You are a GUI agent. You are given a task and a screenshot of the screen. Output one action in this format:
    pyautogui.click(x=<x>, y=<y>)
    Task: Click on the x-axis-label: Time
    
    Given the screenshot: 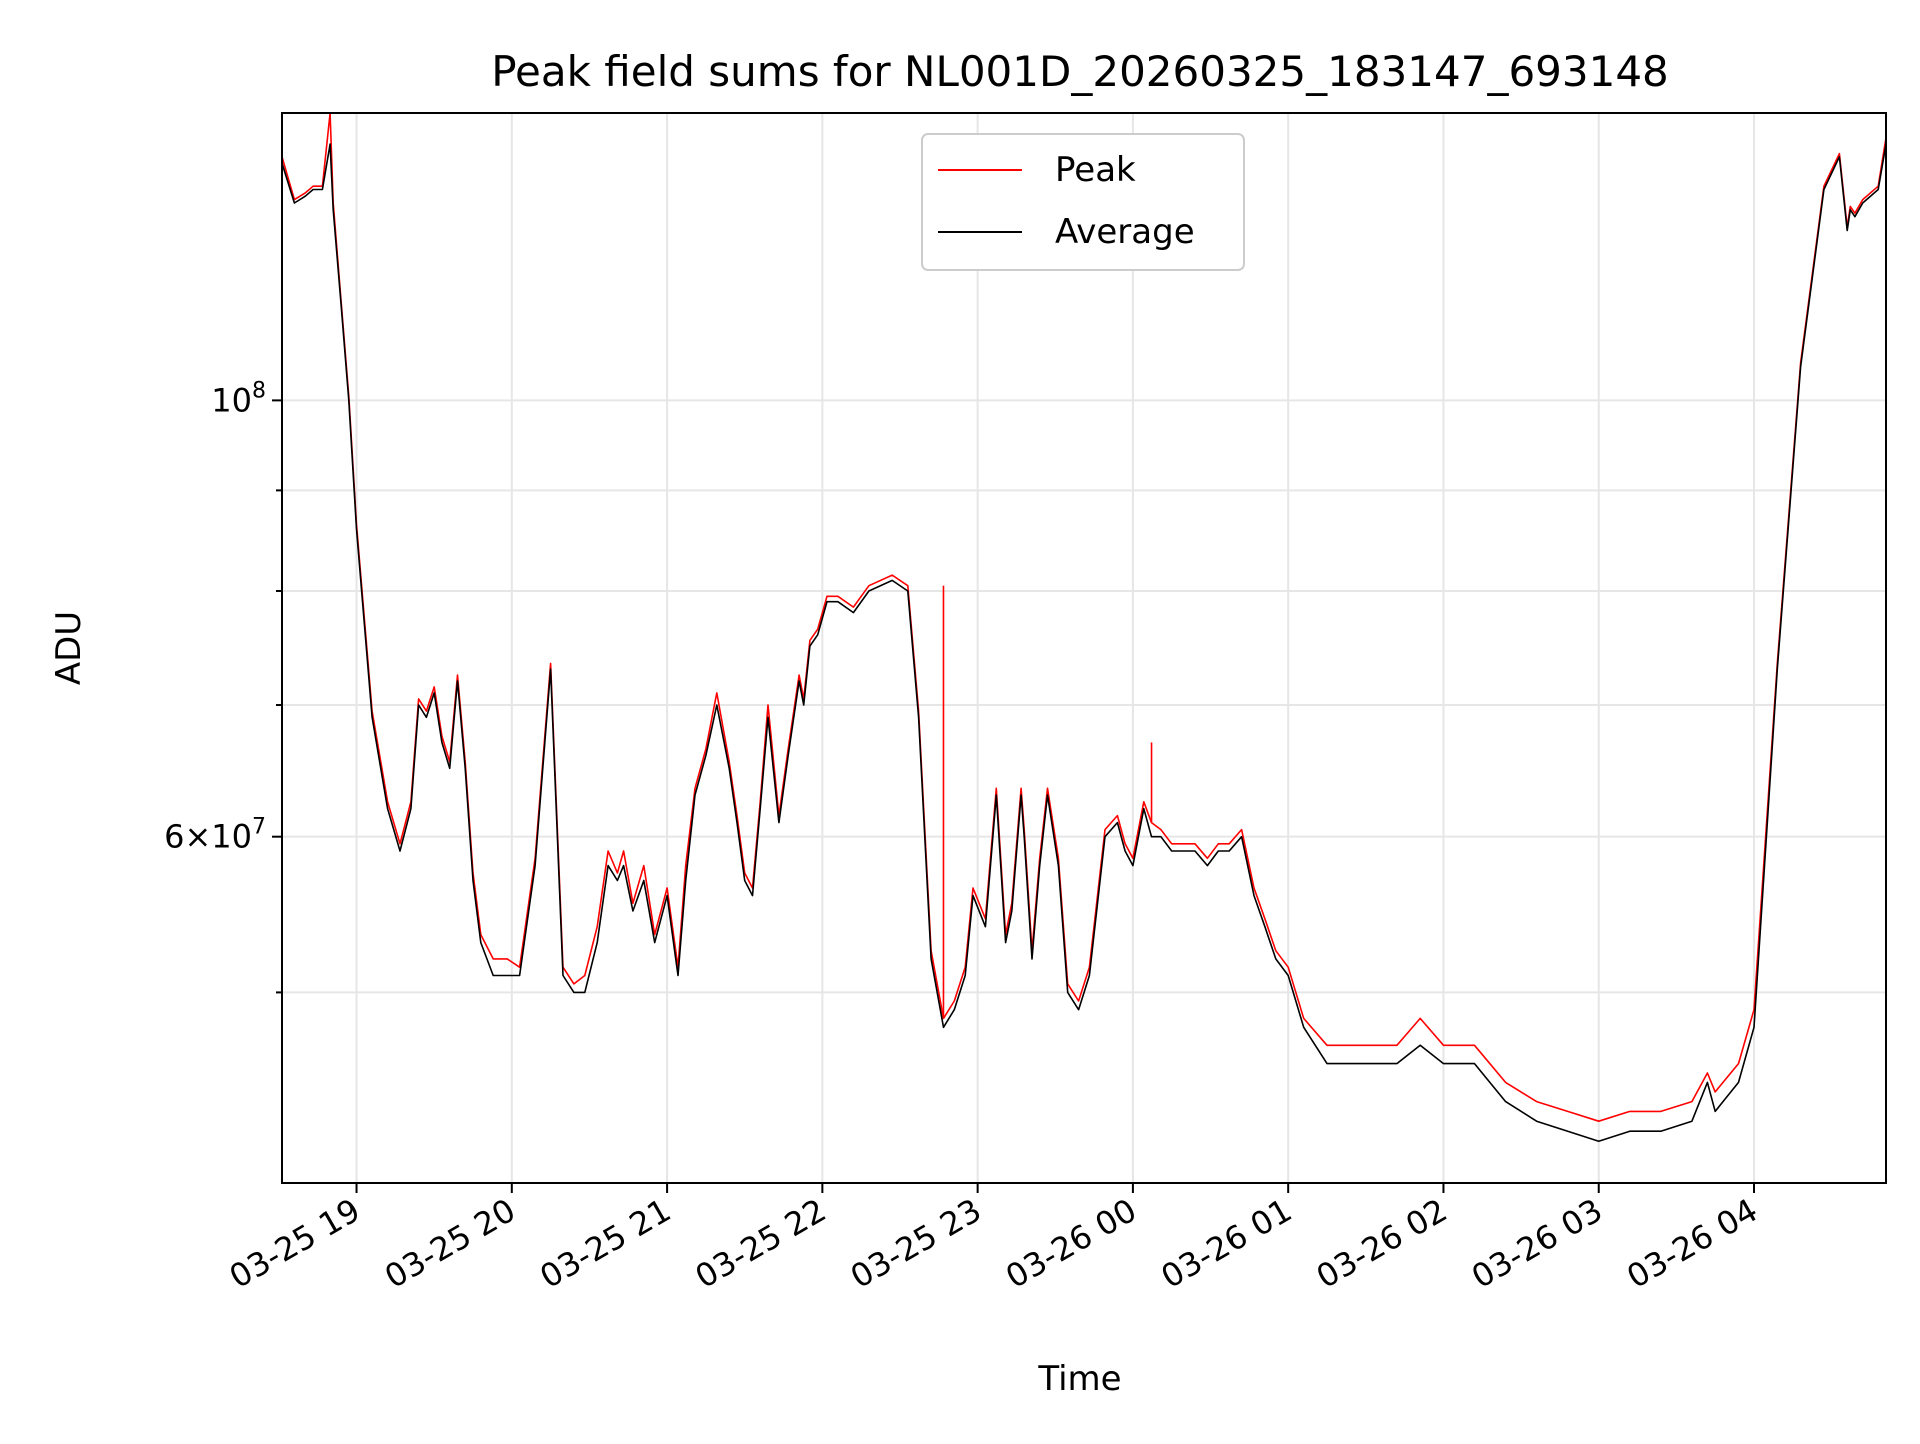 What is the action you would take?
    pyautogui.click(x=1079, y=1379)
    